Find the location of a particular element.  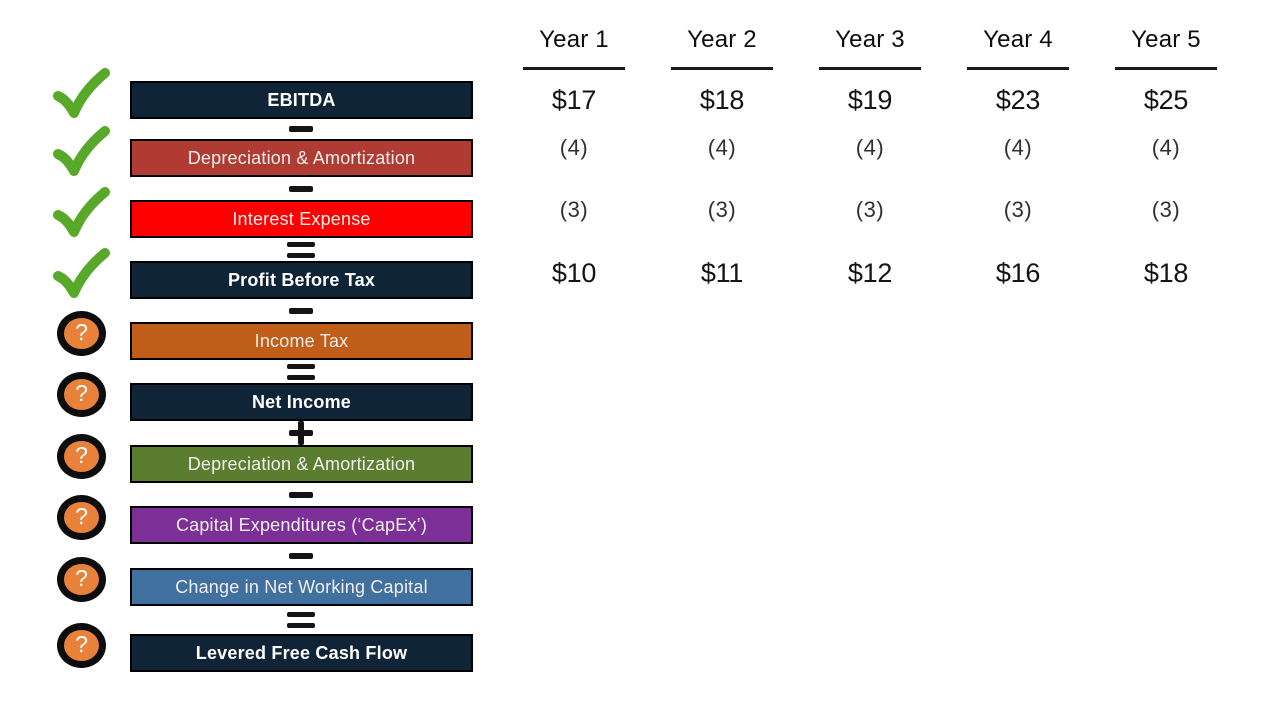

bar-ebitda: EBITDA is located at coordinates (301, 100).